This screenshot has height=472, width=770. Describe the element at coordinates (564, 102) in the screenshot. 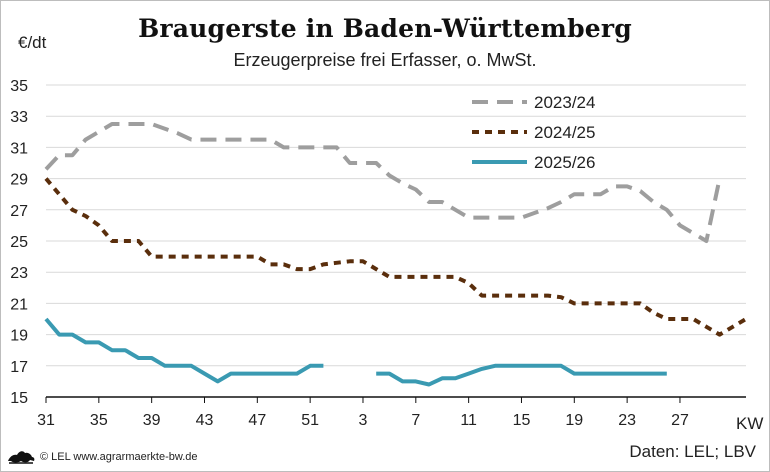

I see `legend-label: 2023/24` at that location.